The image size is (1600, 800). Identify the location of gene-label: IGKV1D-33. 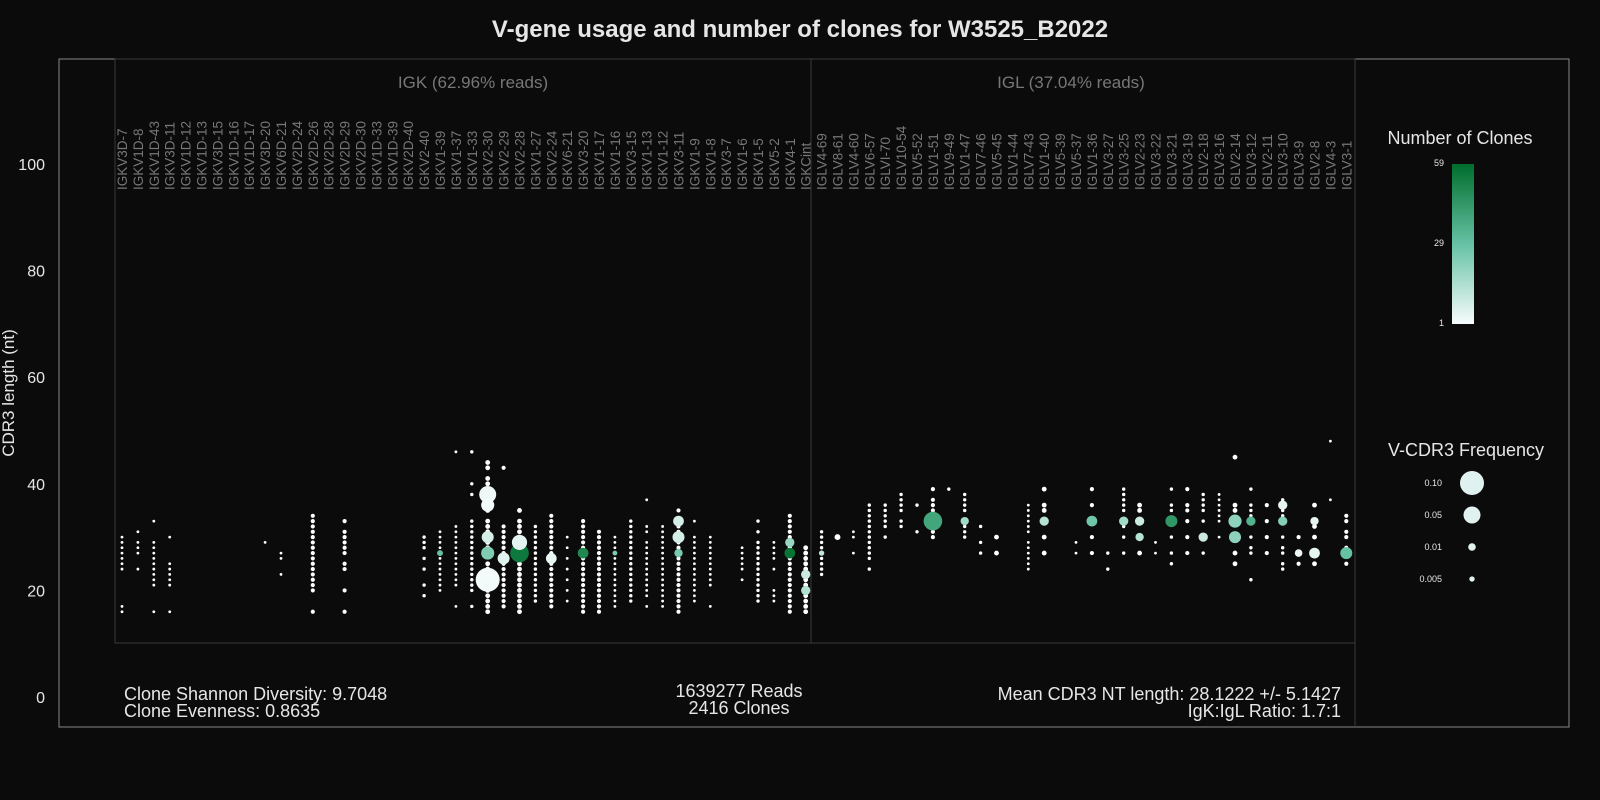
(376, 155).